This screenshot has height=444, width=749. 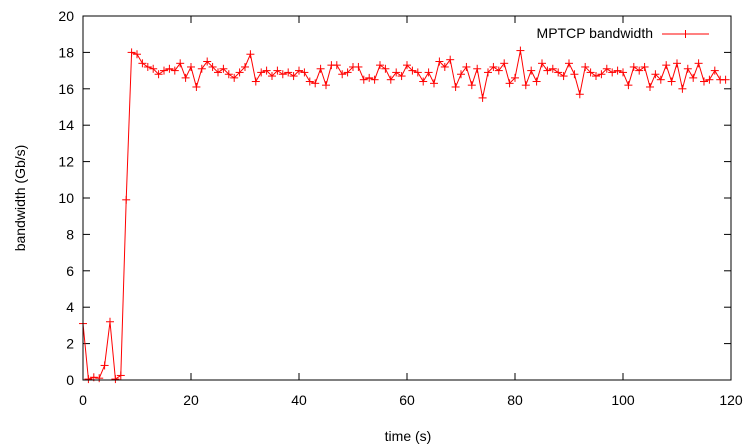 What do you see at coordinates (408, 436) in the screenshot?
I see `x-axis-label: time (s)` at bounding box center [408, 436].